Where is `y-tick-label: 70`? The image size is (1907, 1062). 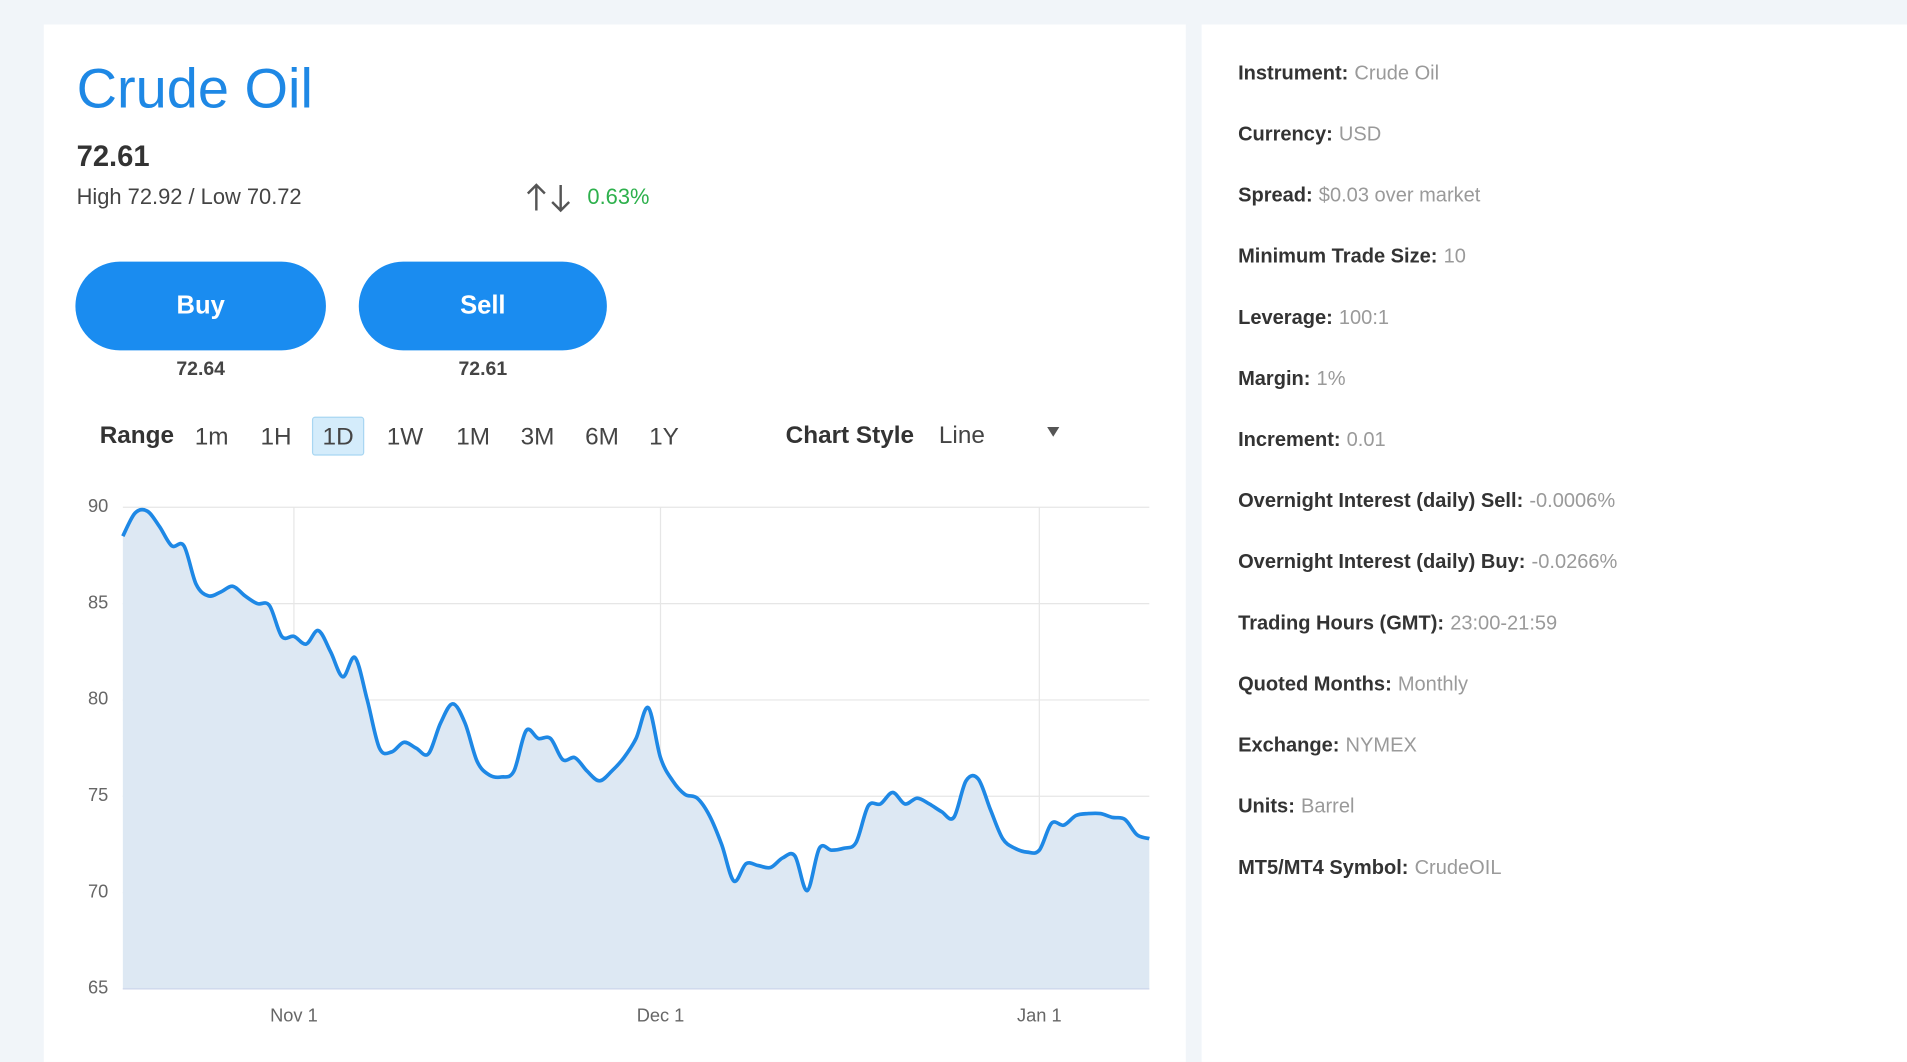 y-tick-label: 70 is located at coordinates (98, 890).